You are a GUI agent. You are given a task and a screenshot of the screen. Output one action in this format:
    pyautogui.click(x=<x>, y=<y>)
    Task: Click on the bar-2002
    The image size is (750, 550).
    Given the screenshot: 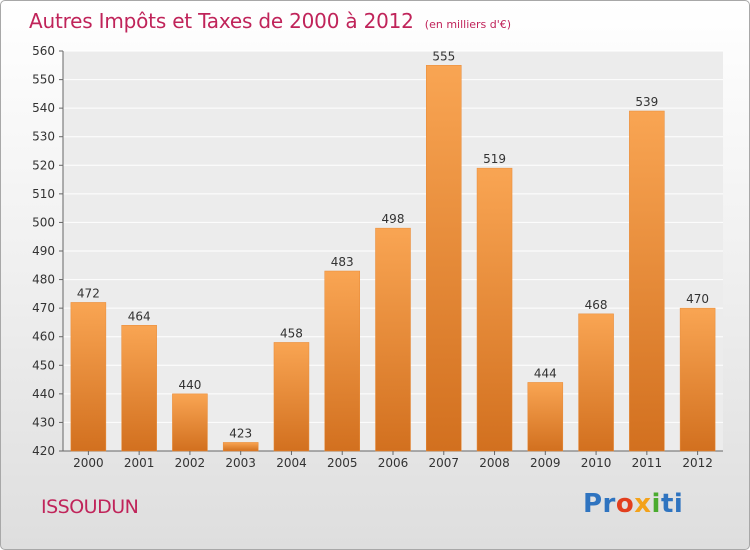 What is the action you would take?
    pyautogui.click(x=190, y=422)
    